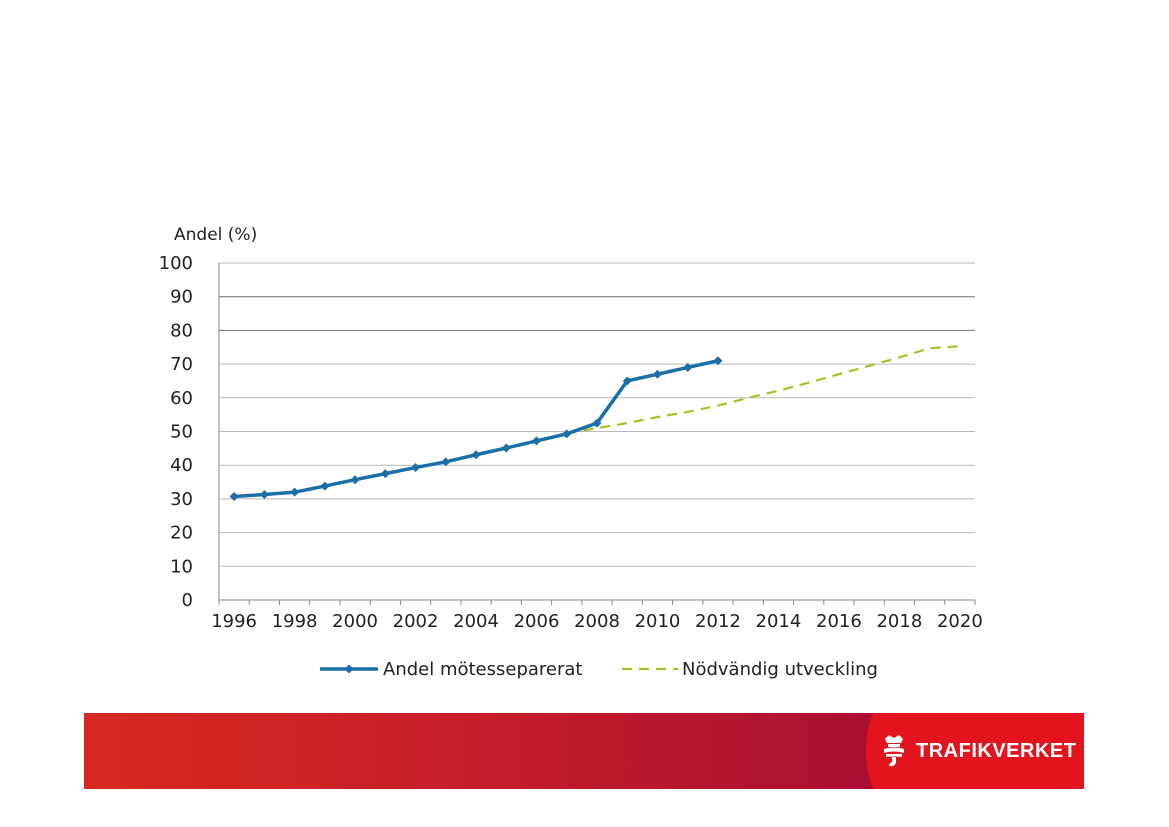  What do you see at coordinates (718, 621) in the screenshot?
I see `x-tick-label: 2012` at bounding box center [718, 621].